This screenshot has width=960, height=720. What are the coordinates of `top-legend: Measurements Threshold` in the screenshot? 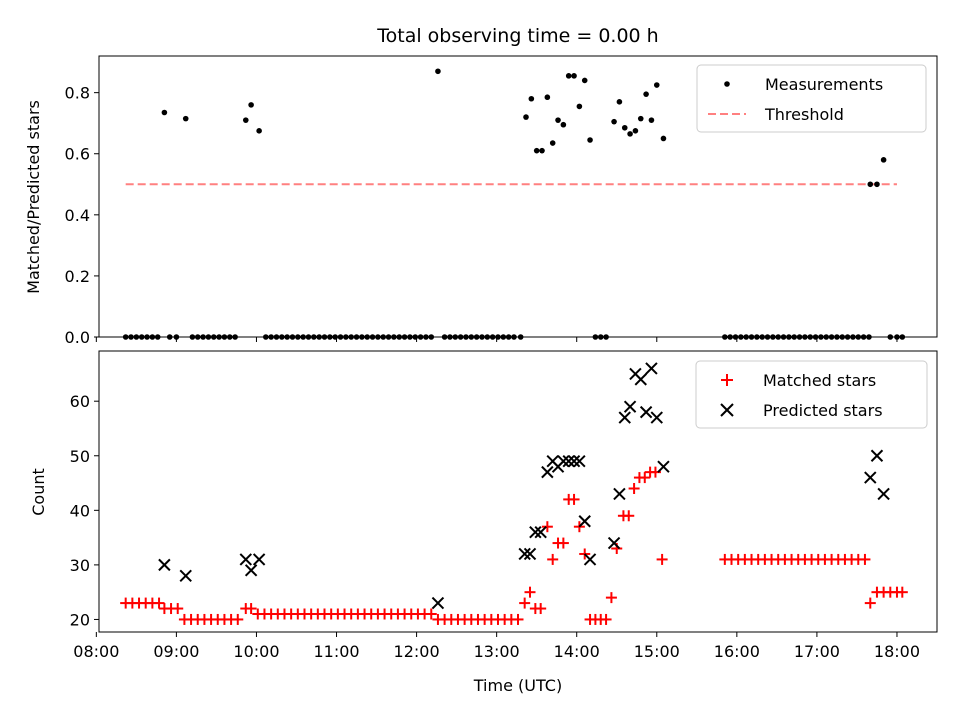 It's located at (811, 98).